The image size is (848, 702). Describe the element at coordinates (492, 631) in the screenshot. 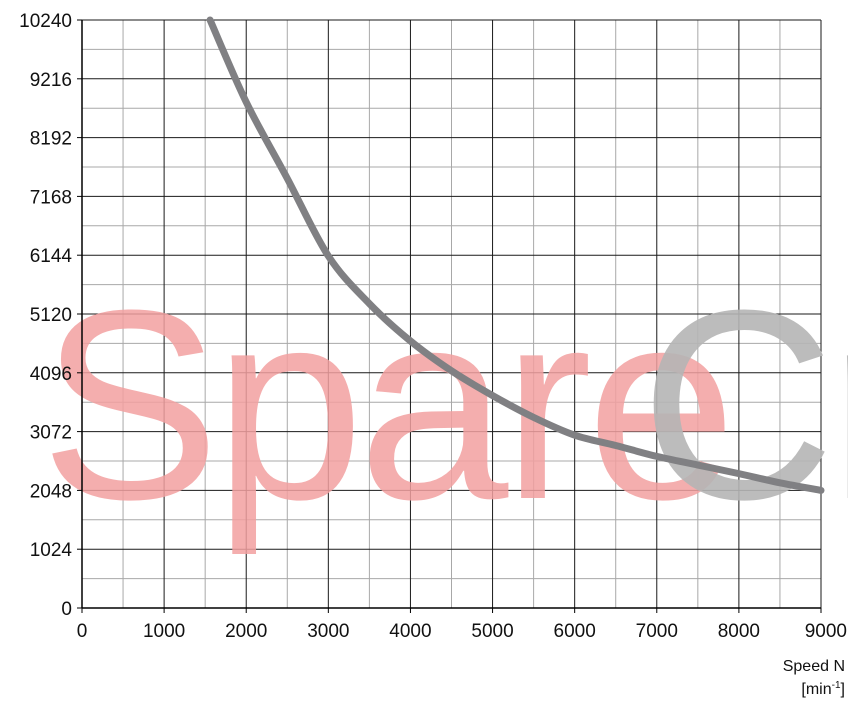

I see `x-tick-label: 5000` at that location.